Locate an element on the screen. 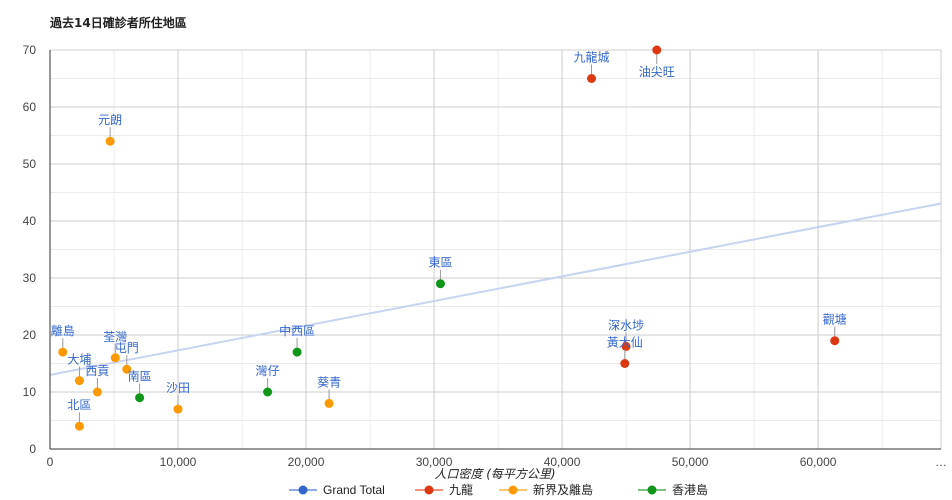 The width and height of the screenshot is (952, 500). legend-label: Grand Total is located at coordinates (354, 490).